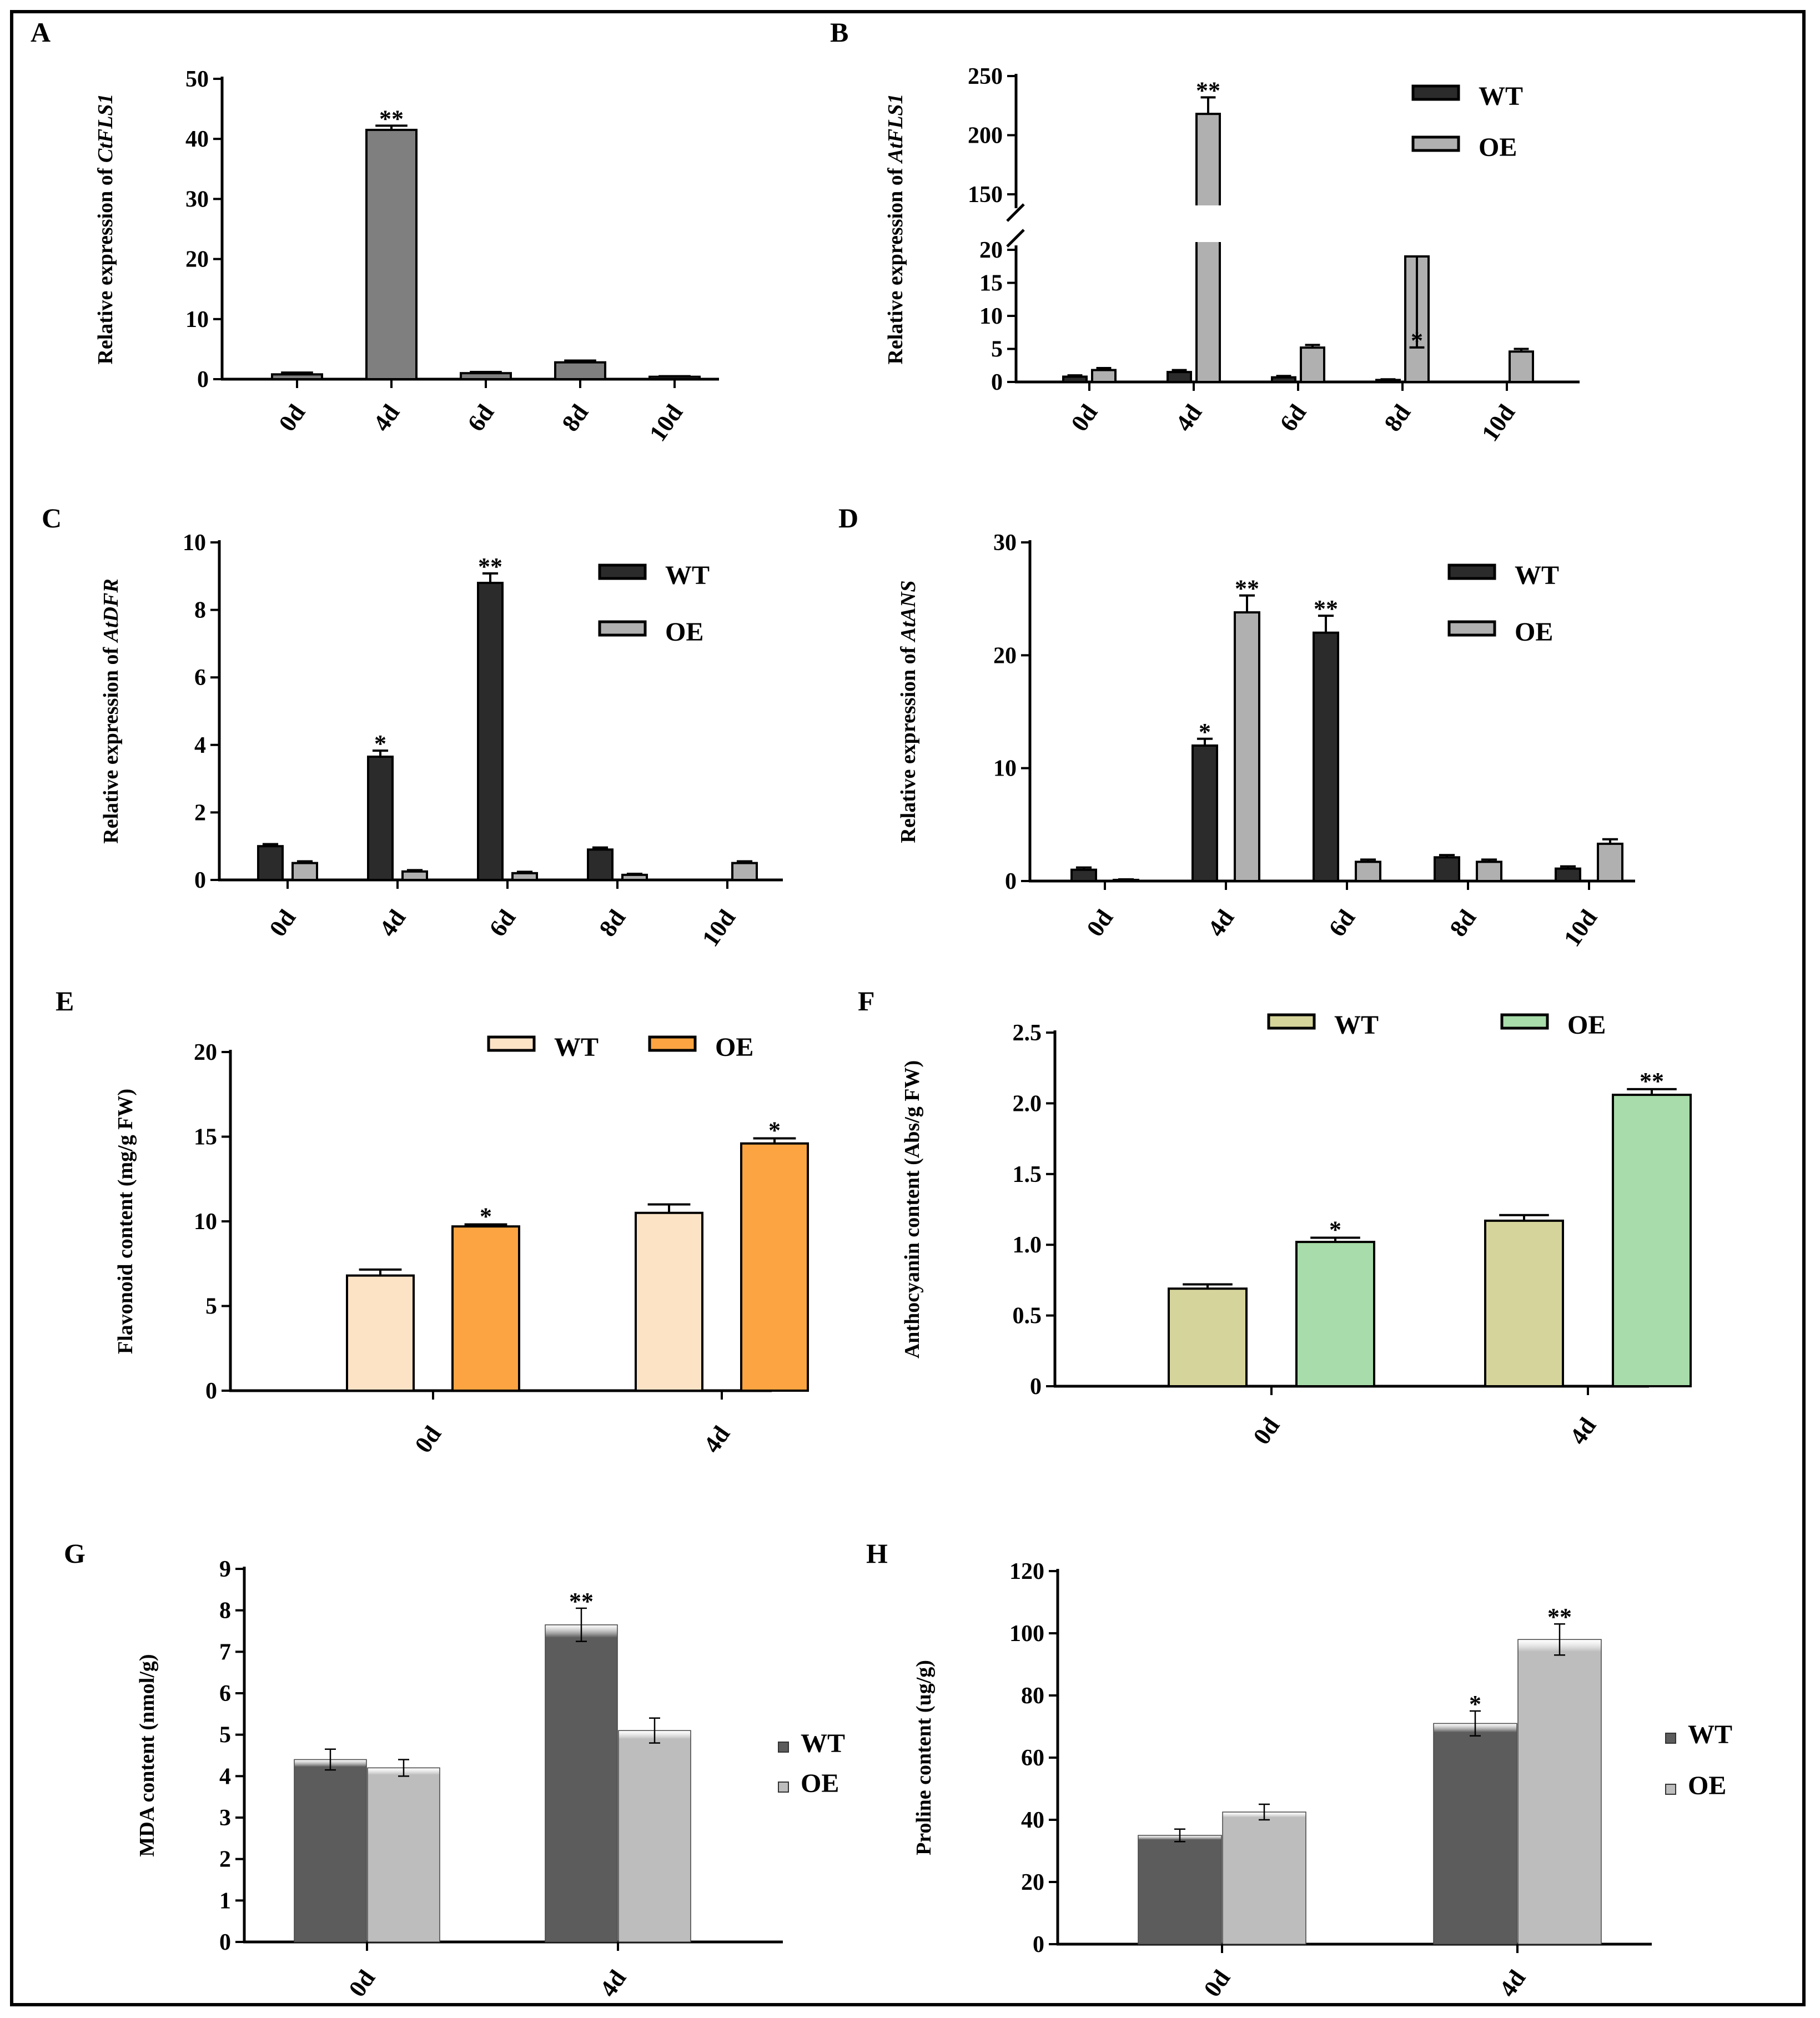 The height and width of the screenshot is (2018, 1820). Describe the element at coordinates (197, 139) in the screenshot. I see `y-tick-label: 40` at that location.